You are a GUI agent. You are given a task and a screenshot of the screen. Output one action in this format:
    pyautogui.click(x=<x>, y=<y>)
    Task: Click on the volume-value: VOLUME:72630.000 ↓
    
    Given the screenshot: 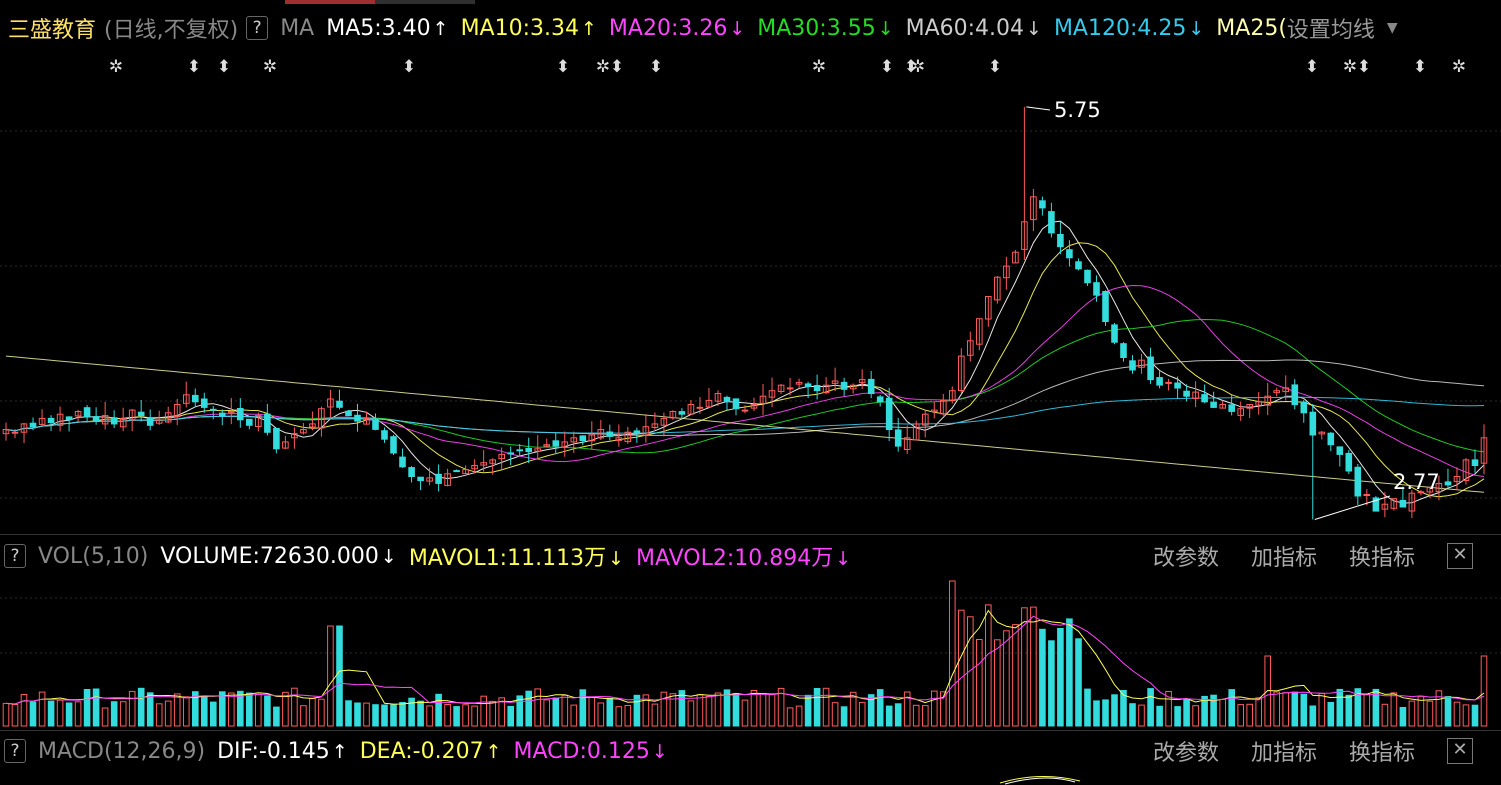 What is the action you would take?
    pyautogui.click(x=278, y=556)
    